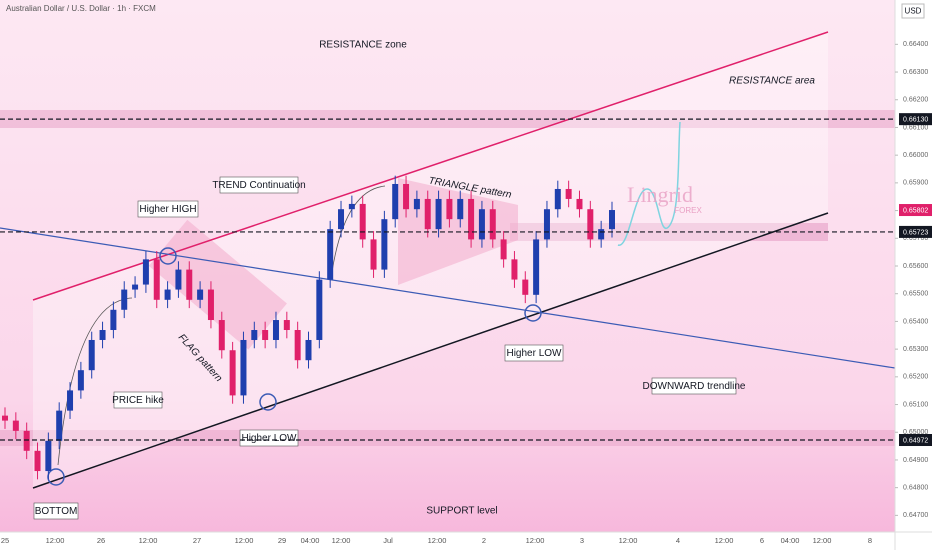 The height and width of the screenshot is (550, 932). What do you see at coordinates (915, 266) in the screenshot?
I see `y-tick-label: 0.65600` at bounding box center [915, 266].